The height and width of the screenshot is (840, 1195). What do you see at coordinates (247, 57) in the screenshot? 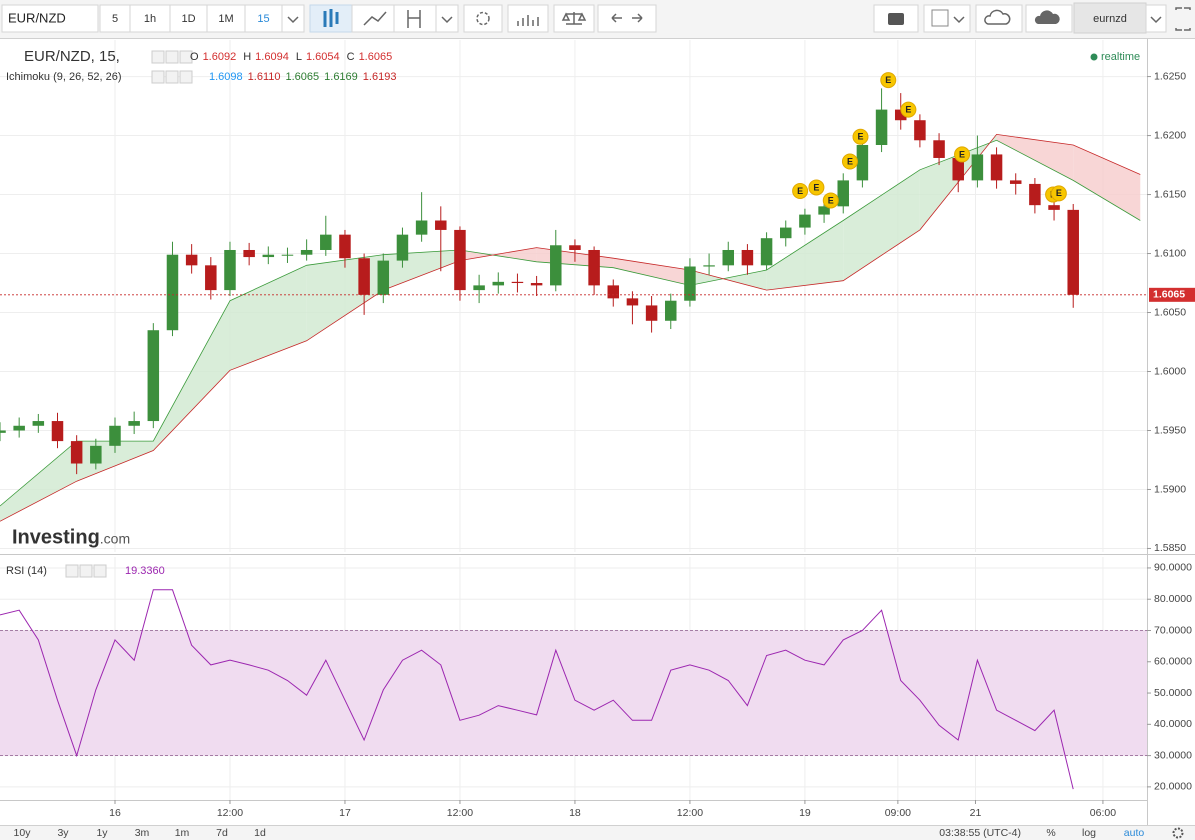
I see `ohlc-letter: H` at bounding box center [247, 57].